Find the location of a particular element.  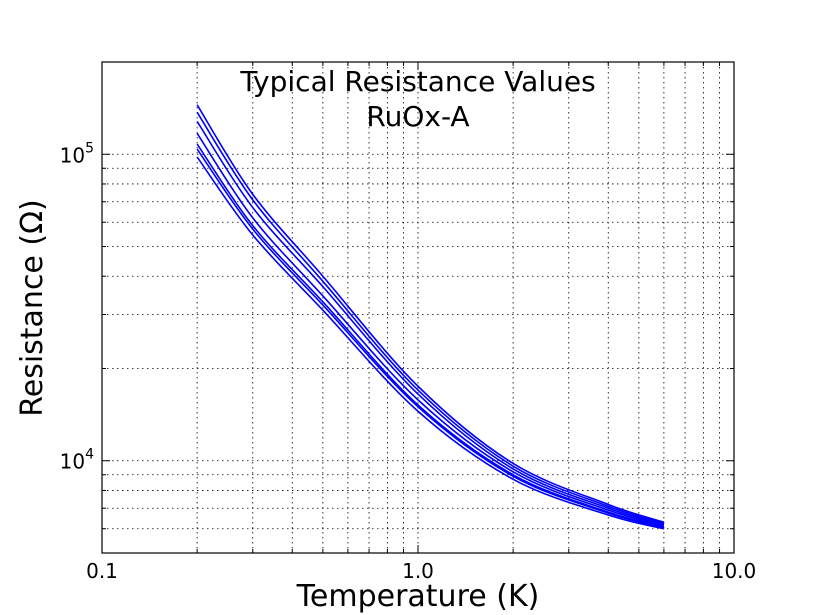

x-tick-label: 10.0 is located at coordinates (734, 571).